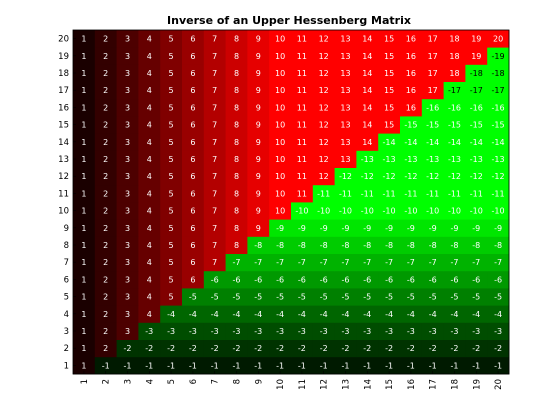  What do you see at coordinates (280, 193) in the screenshot?
I see `cell-value-label: 10` at bounding box center [280, 193].